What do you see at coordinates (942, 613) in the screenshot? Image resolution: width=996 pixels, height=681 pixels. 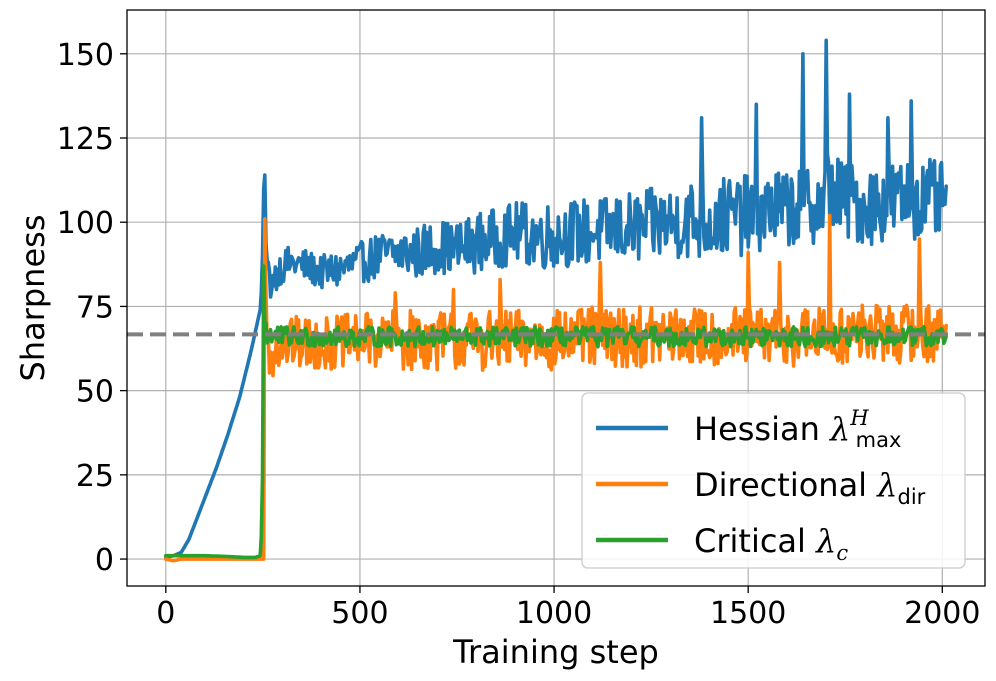 I see `x-tick-label: 2000` at bounding box center [942, 613].